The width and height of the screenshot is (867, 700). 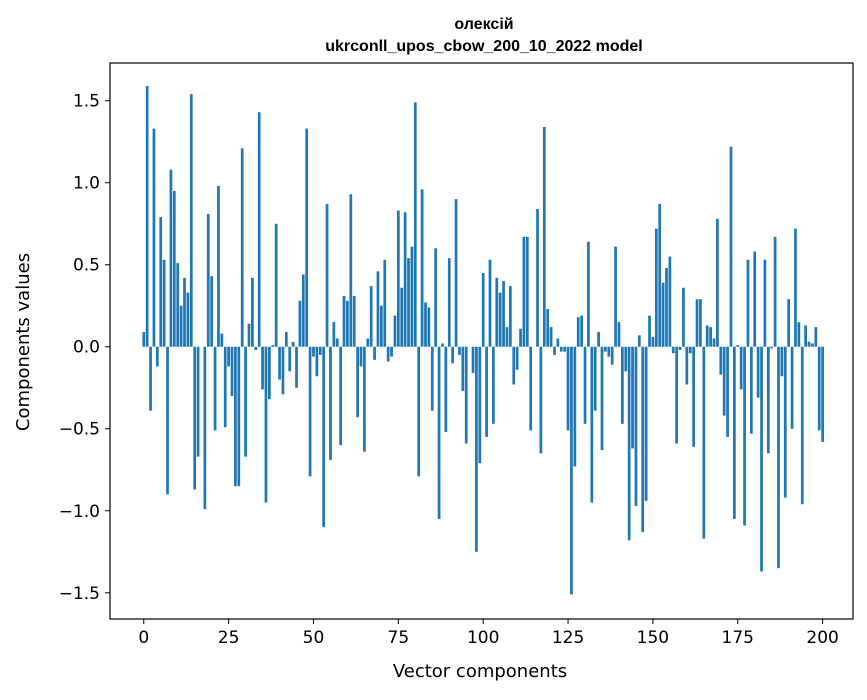 What do you see at coordinates (86, 184) in the screenshot?
I see `y-tick-label: 1.0` at bounding box center [86, 184].